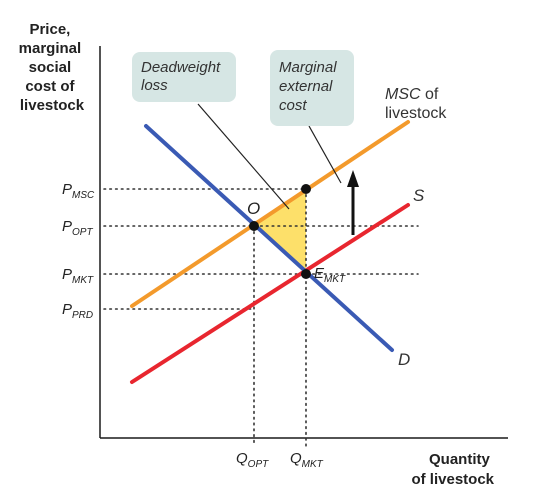  What do you see at coordinates (67, 226) in the screenshot?
I see `p-opt-base: P` at bounding box center [67, 226].